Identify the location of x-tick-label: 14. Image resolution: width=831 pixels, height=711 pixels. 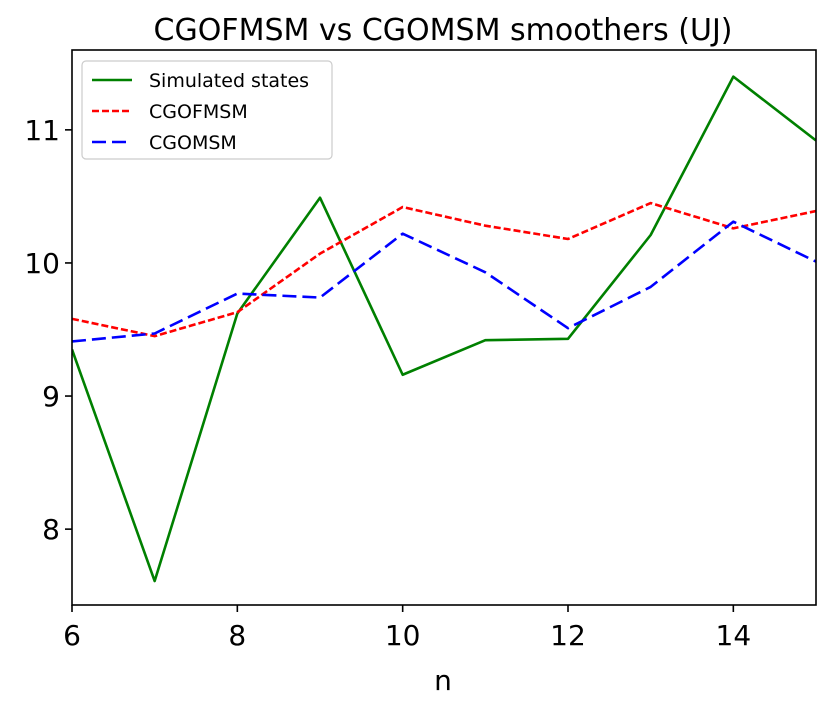
(734, 635).